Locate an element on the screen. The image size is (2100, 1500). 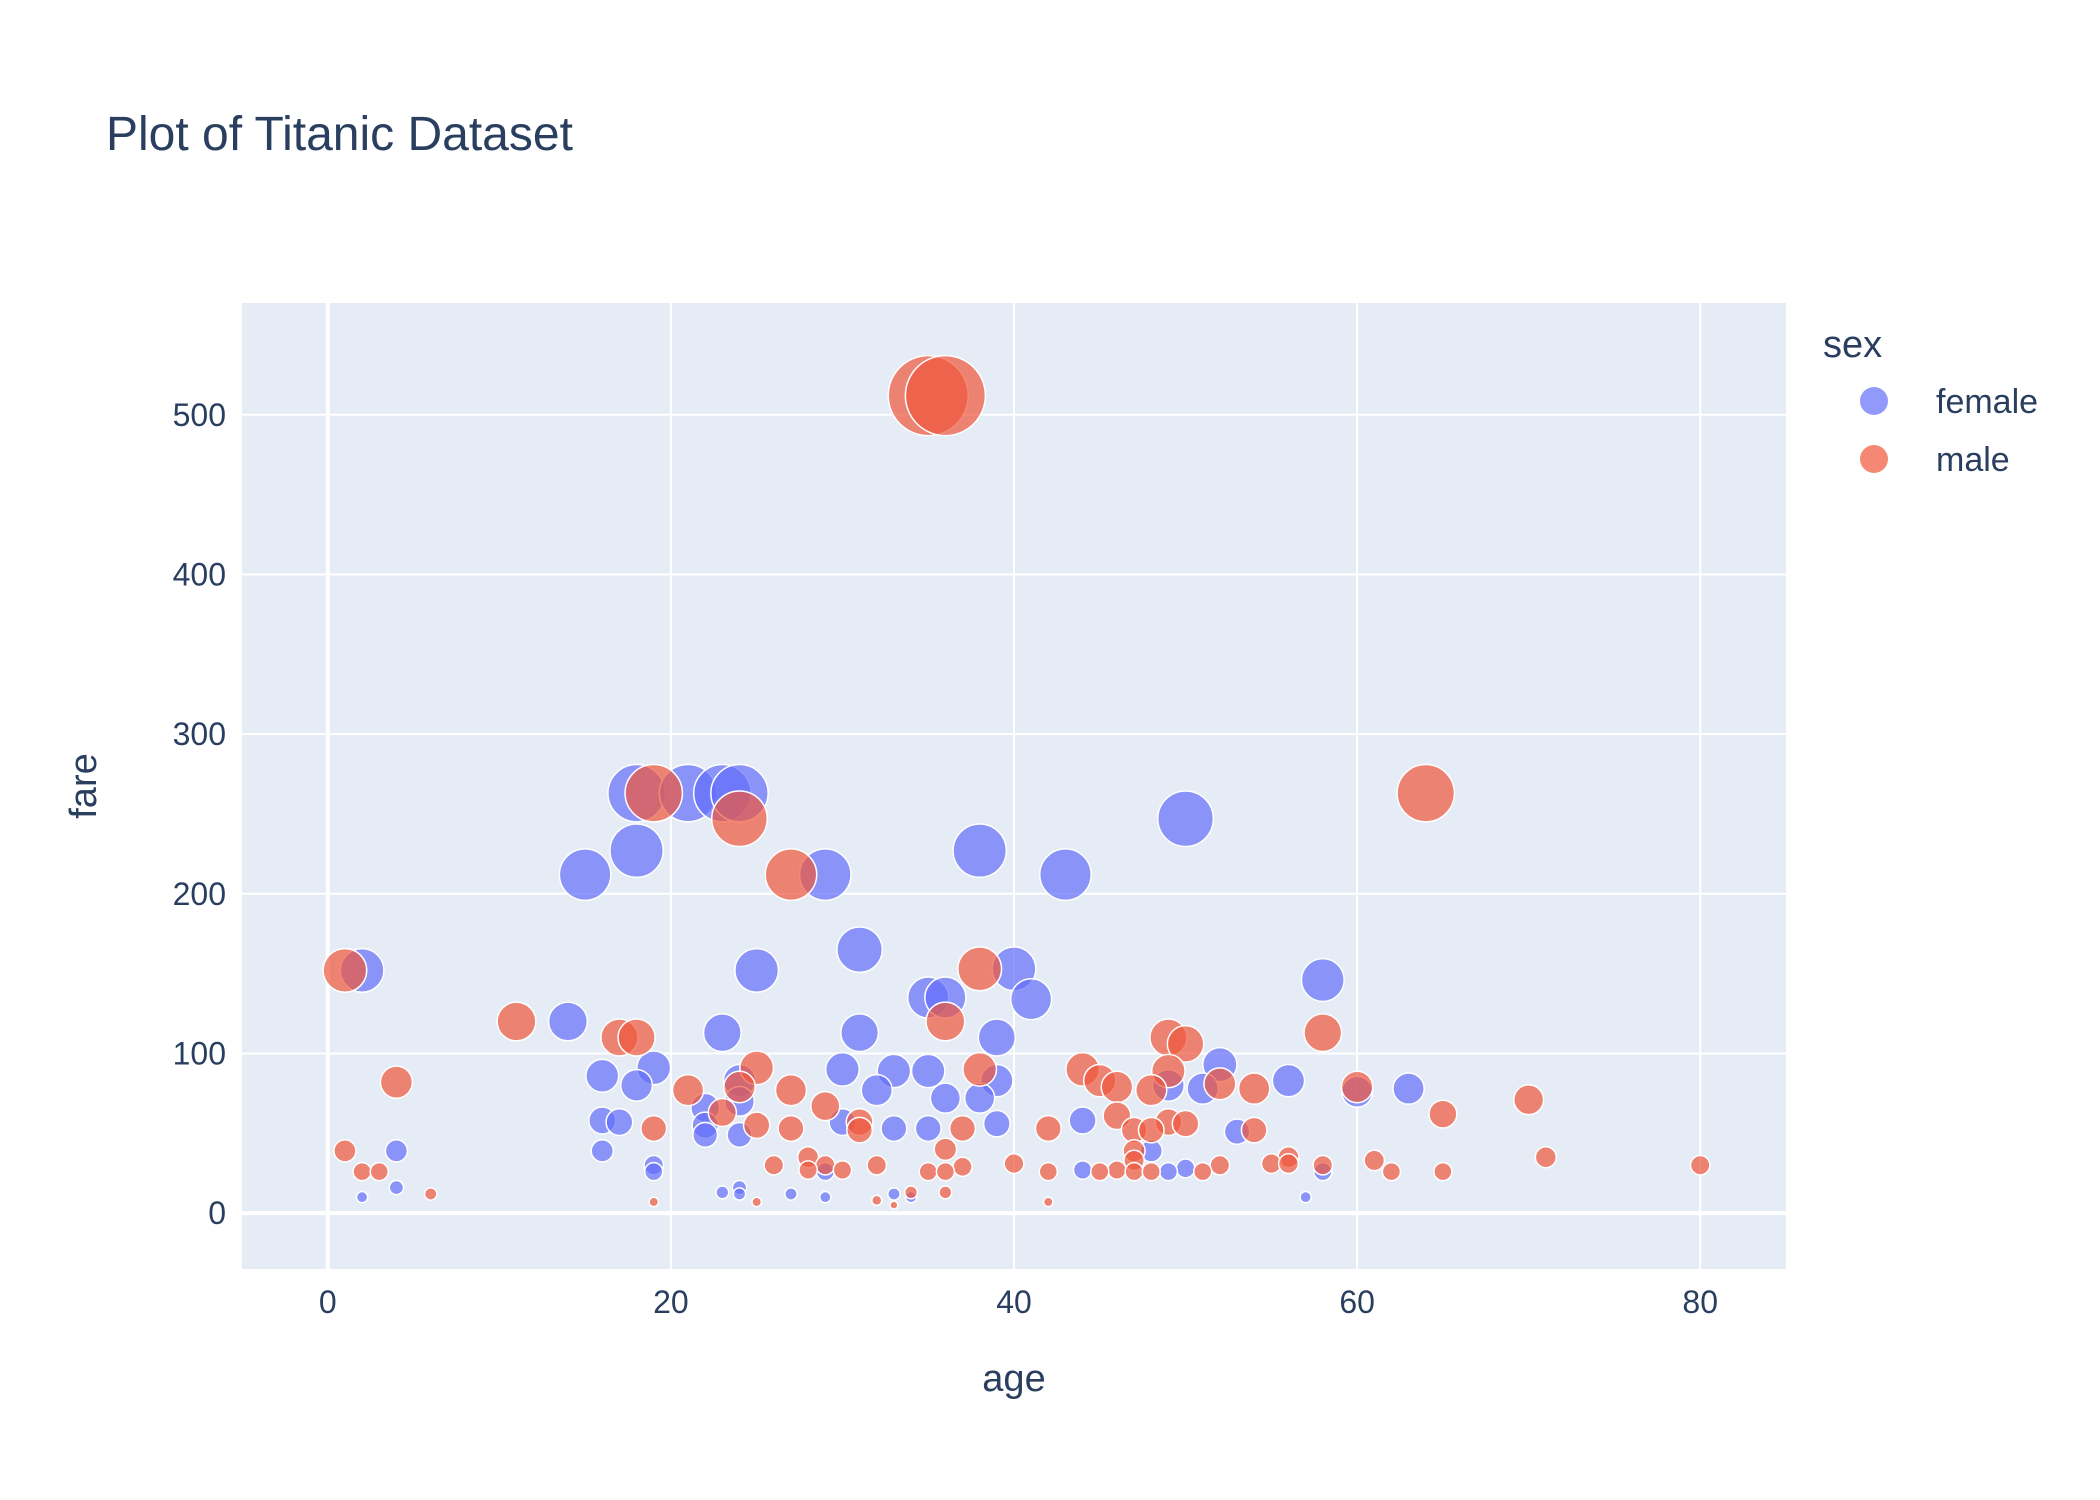
legend-label-female: female is located at coordinates (1987, 402).